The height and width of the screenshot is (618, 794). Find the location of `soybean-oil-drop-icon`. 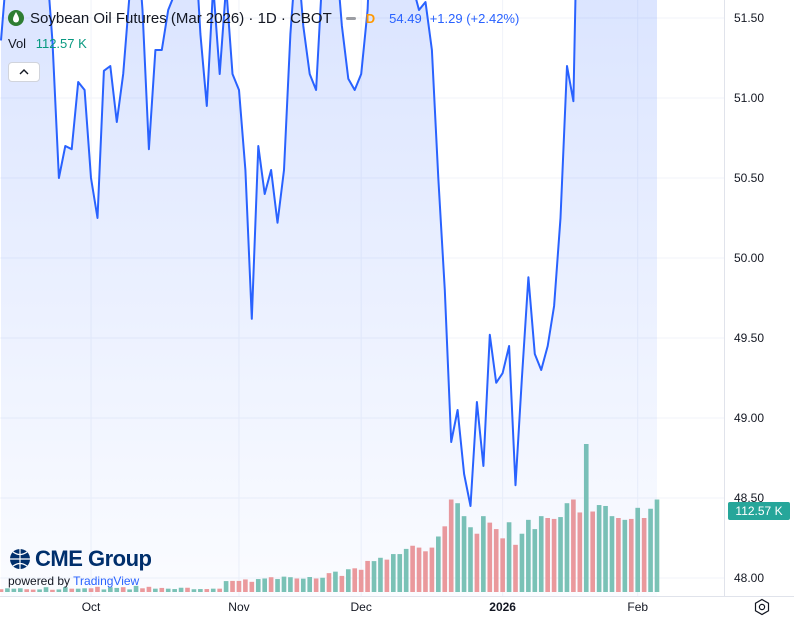

soybean-oil-drop-icon is located at coordinates (16, 18).